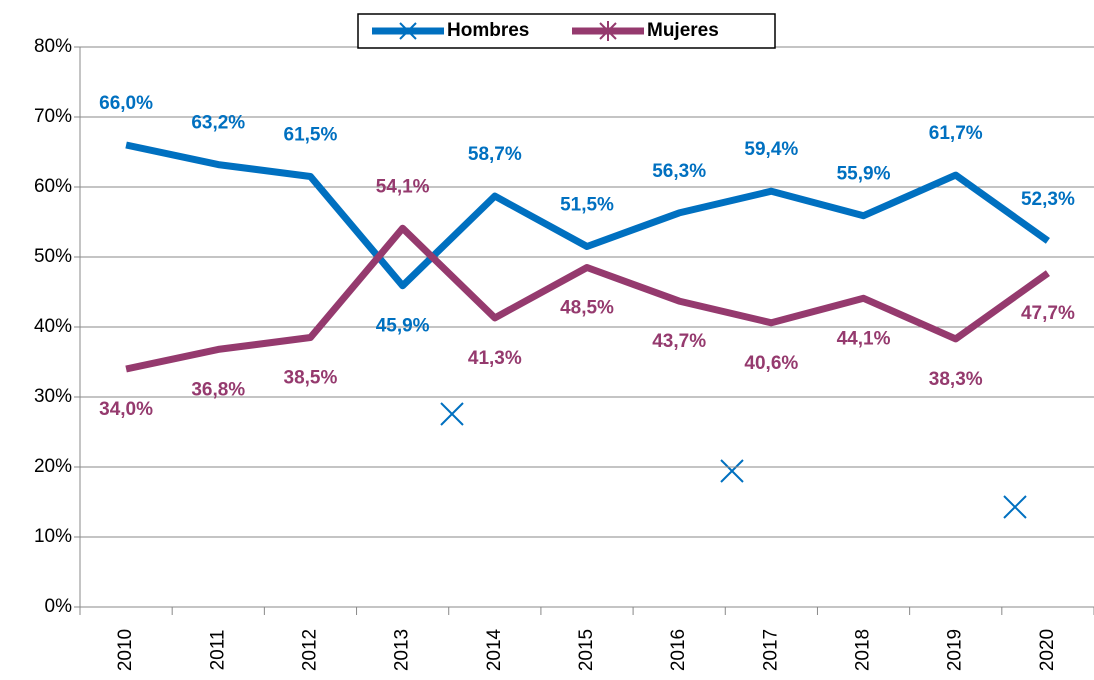 The image size is (1094, 680). Describe the element at coordinates (53, 396) in the screenshot. I see `y-tick-label: 30%` at that location.